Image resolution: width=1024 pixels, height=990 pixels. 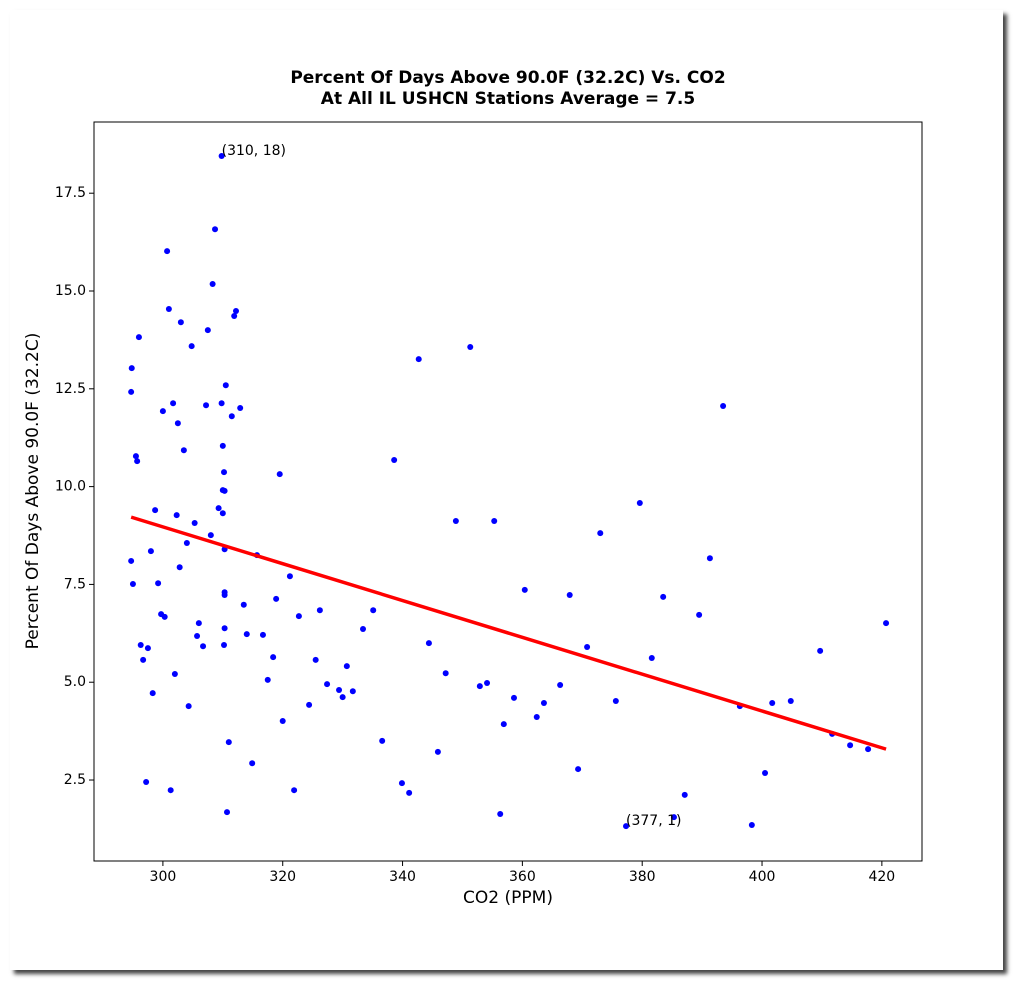 I want to click on x-tick-label: 400, so click(x=762, y=877).